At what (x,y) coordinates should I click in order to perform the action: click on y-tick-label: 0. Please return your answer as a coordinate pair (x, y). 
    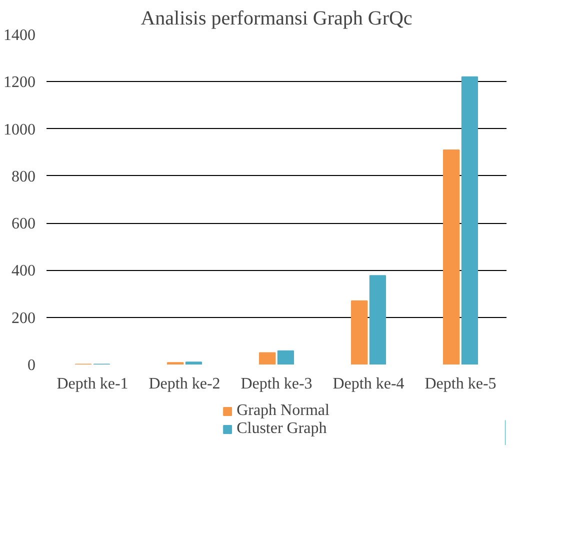
    Looking at the image, I should click on (32, 365).